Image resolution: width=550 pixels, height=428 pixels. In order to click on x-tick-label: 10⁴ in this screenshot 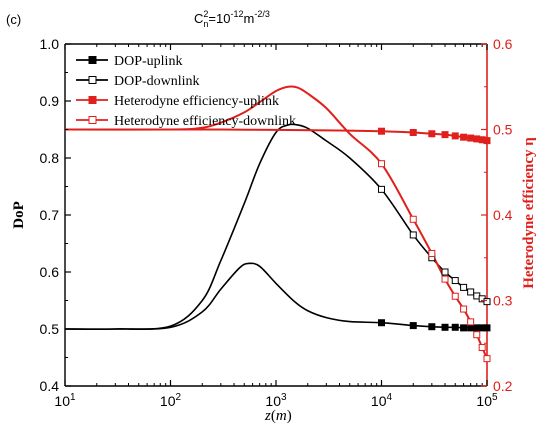, I will do `click(382, 400)`.